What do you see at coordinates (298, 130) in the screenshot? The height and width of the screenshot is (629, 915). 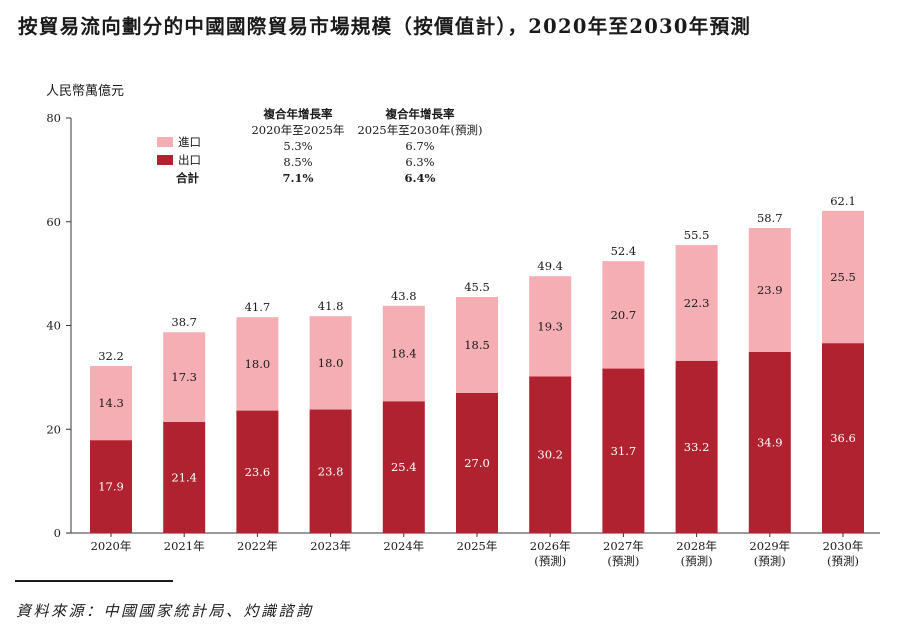 I see `cagr-col1-subheader: 2020年至2025年` at bounding box center [298, 130].